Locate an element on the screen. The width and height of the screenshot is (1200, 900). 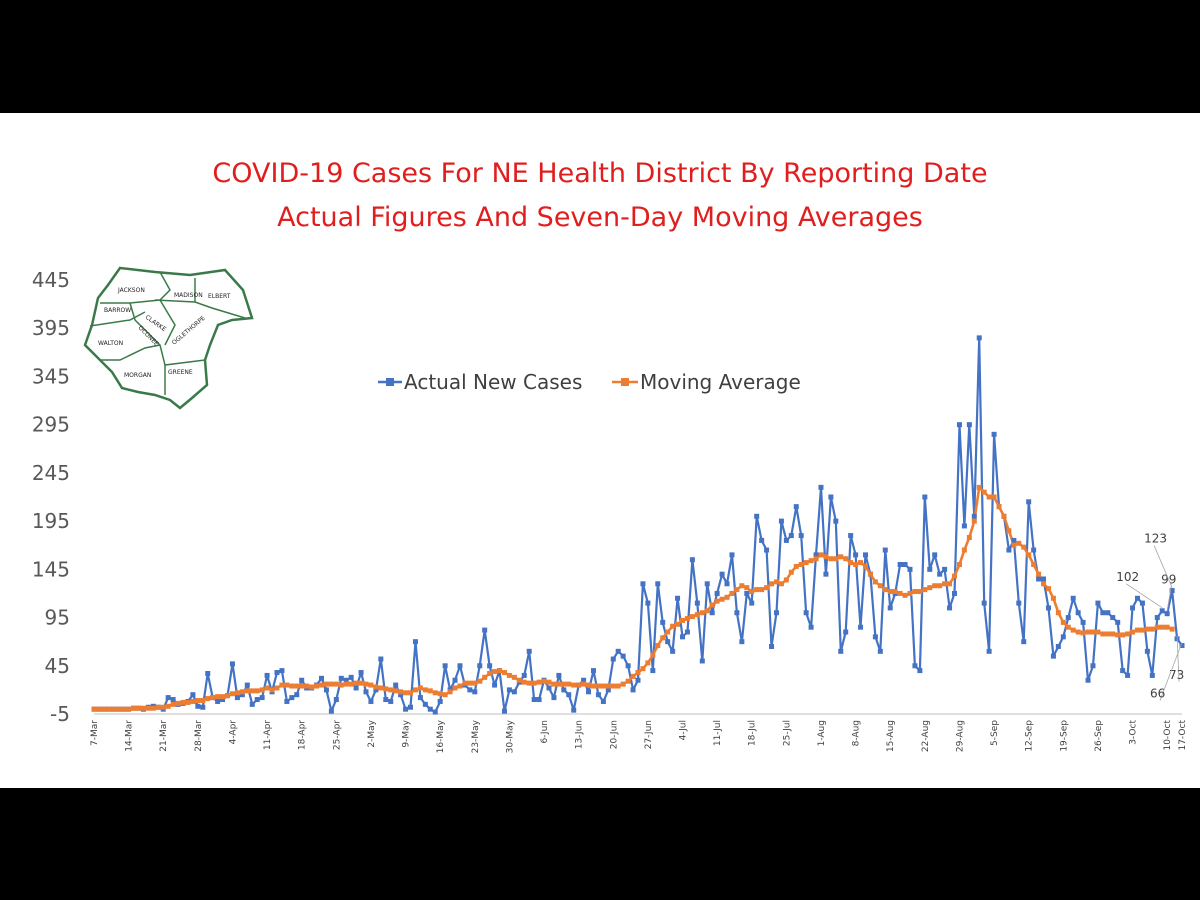
data-label: 123 is located at coordinates (1155, 539).